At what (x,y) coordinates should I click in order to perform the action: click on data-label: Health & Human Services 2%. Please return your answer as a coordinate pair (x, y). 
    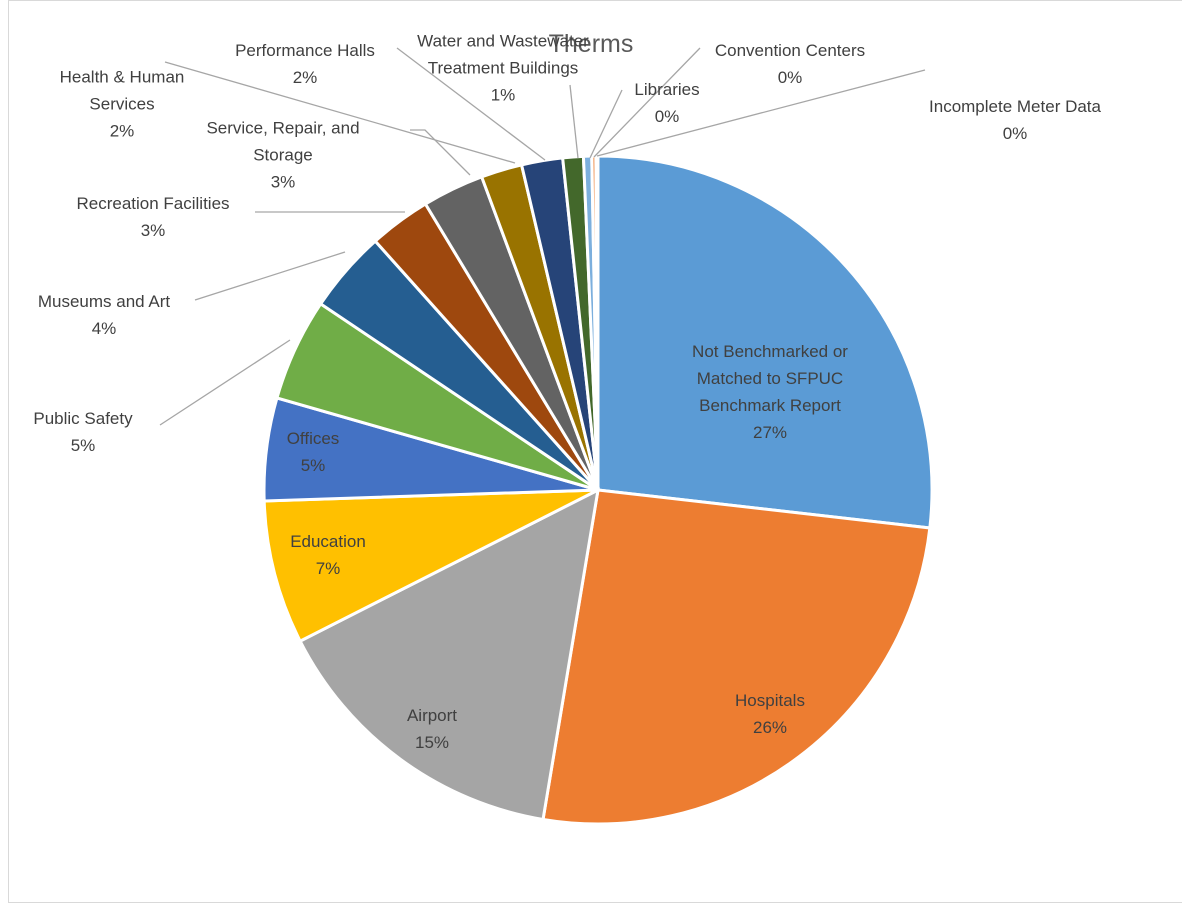
    Looking at the image, I should click on (122, 104).